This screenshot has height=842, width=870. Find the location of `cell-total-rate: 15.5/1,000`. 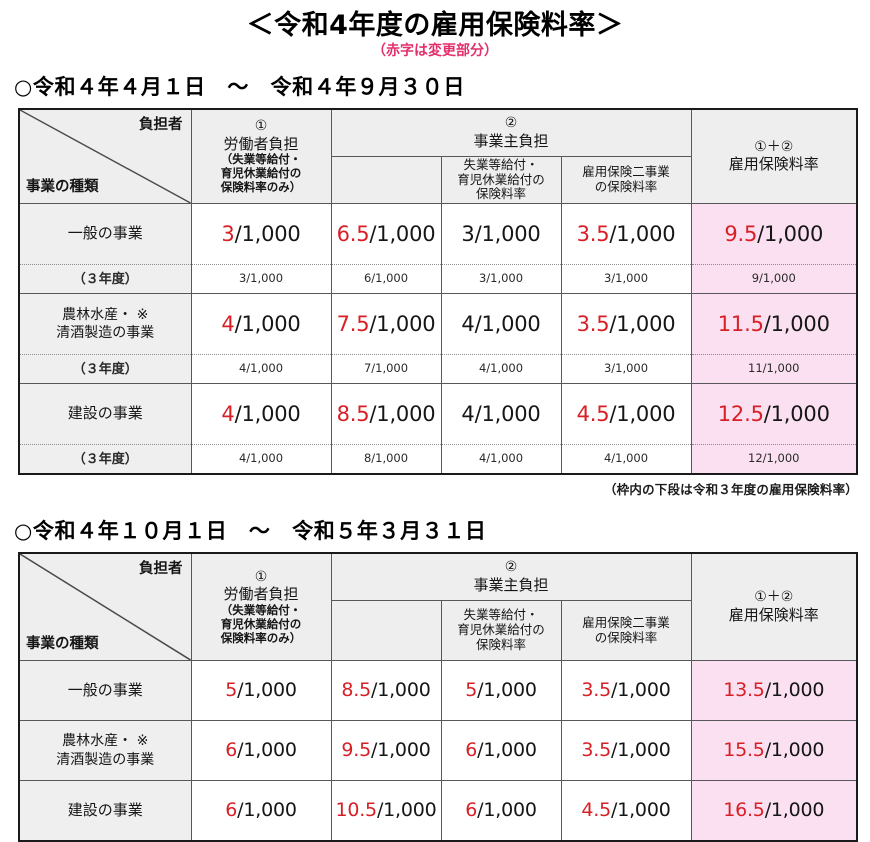

cell-total-rate: 15.5/1,000 is located at coordinates (774, 751).